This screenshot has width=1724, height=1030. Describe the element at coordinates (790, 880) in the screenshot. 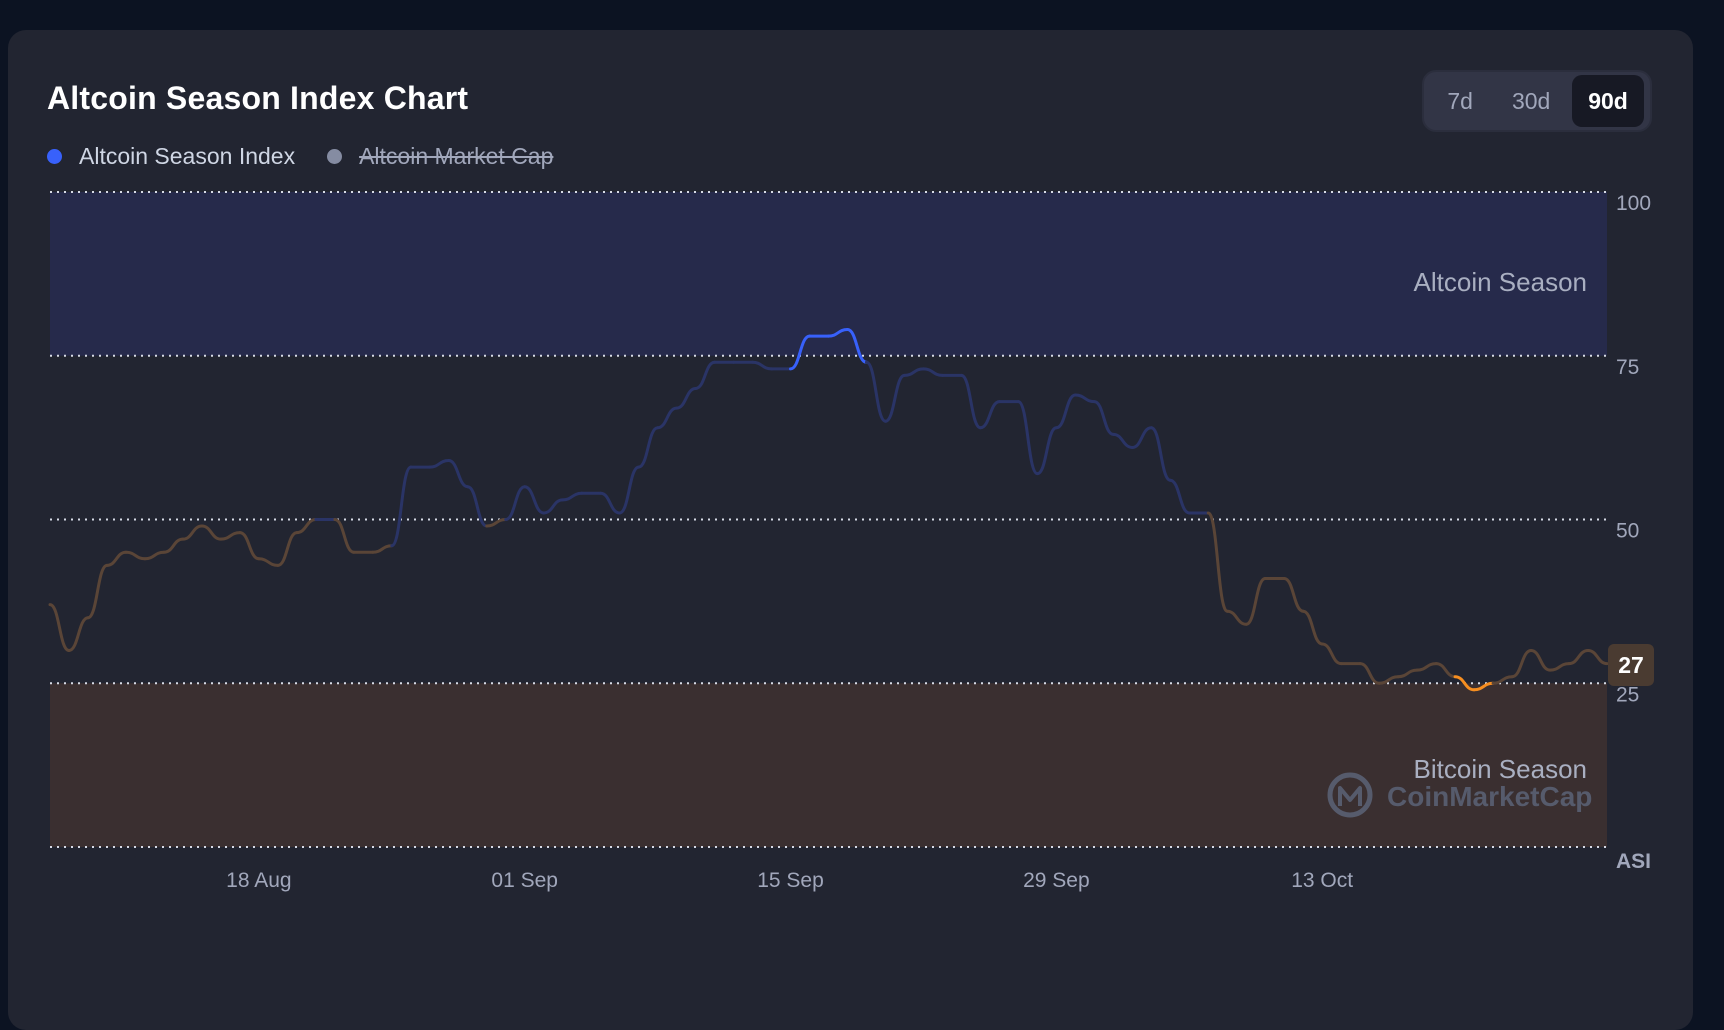

I see `x-tick-label: 15 Sep` at that location.